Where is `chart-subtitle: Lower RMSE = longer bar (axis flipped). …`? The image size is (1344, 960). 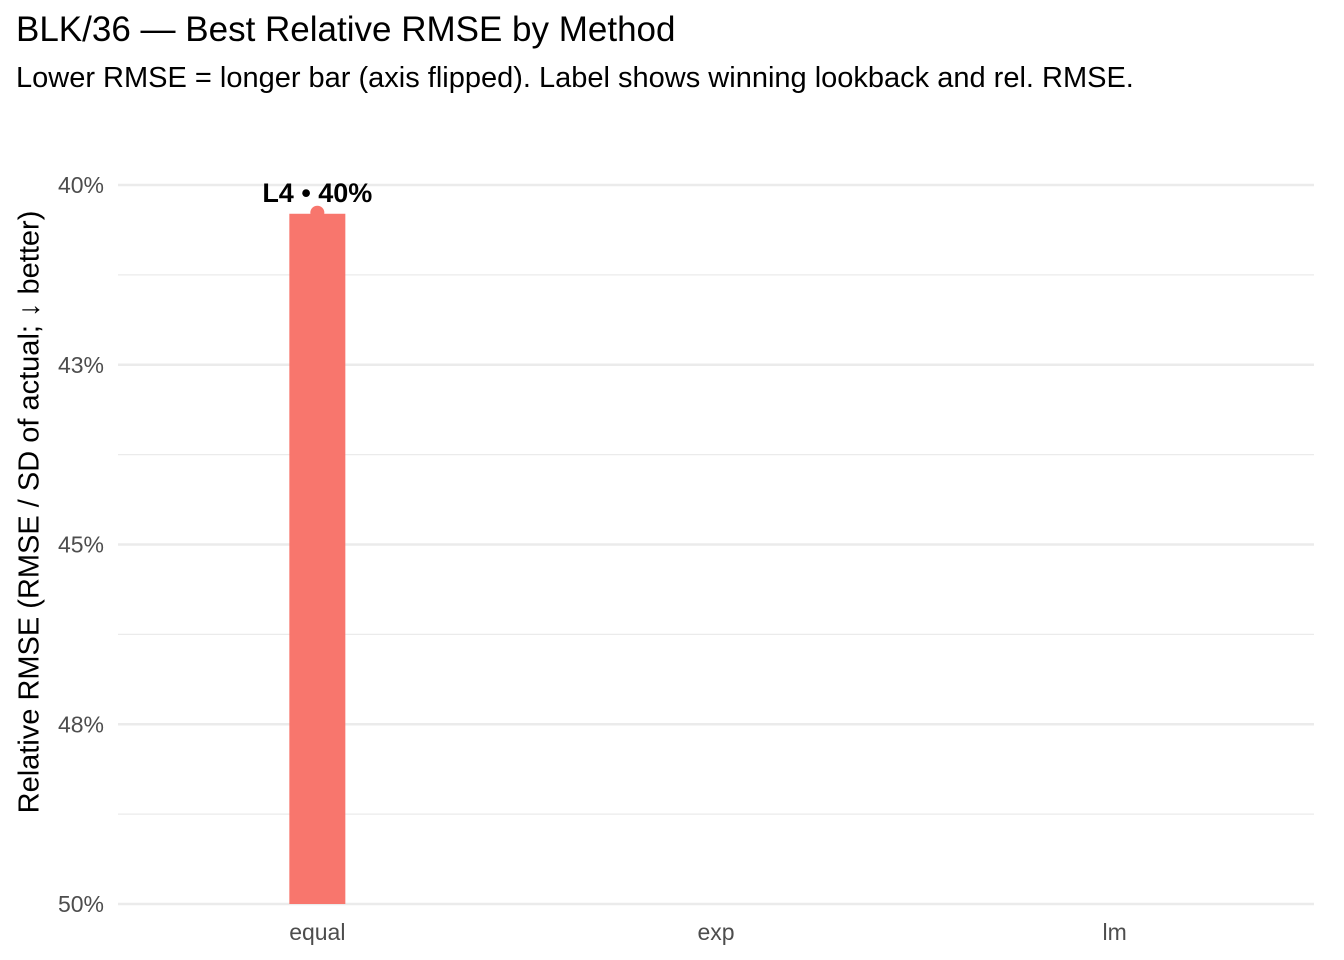 chart-subtitle: Lower RMSE = longer bar (axis flipped). … is located at coordinates (575, 78).